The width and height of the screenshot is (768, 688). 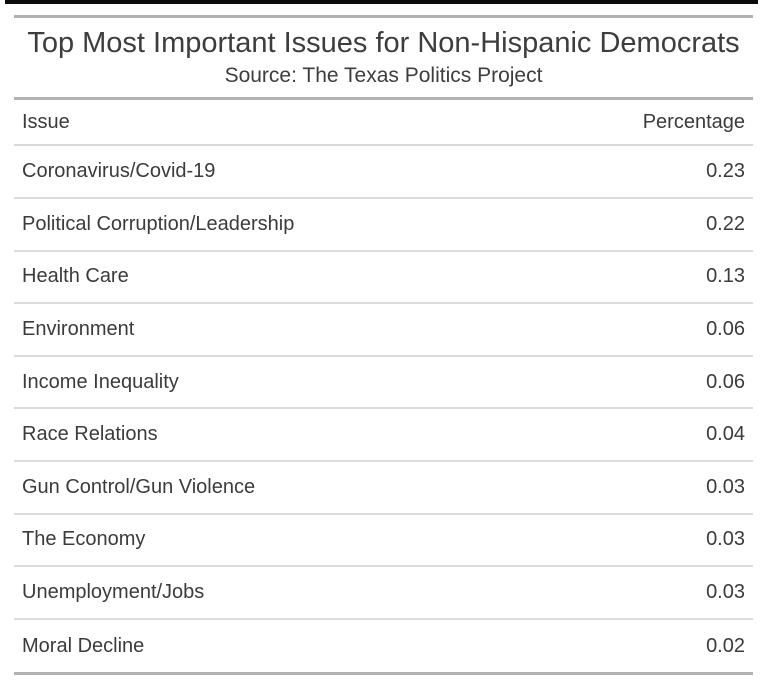 What do you see at coordinates (725, 645) in the screenshot?
I see `percentage-cell: 0.02` at bounding box center [725, 645].